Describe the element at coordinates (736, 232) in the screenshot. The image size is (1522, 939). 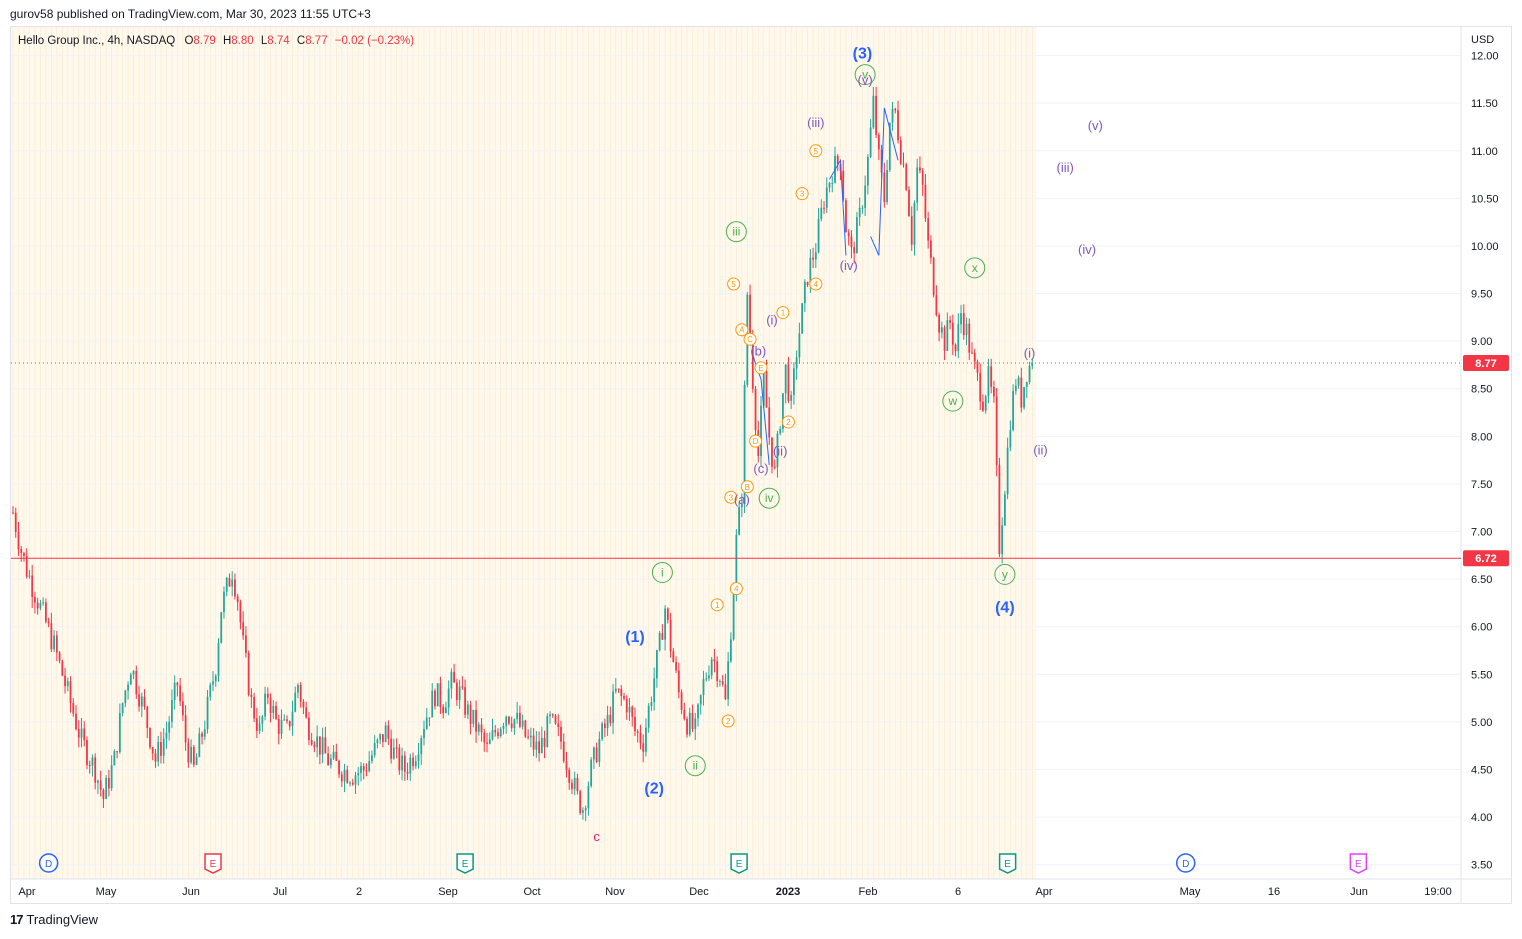
I see `wave-label: iii` at that location.